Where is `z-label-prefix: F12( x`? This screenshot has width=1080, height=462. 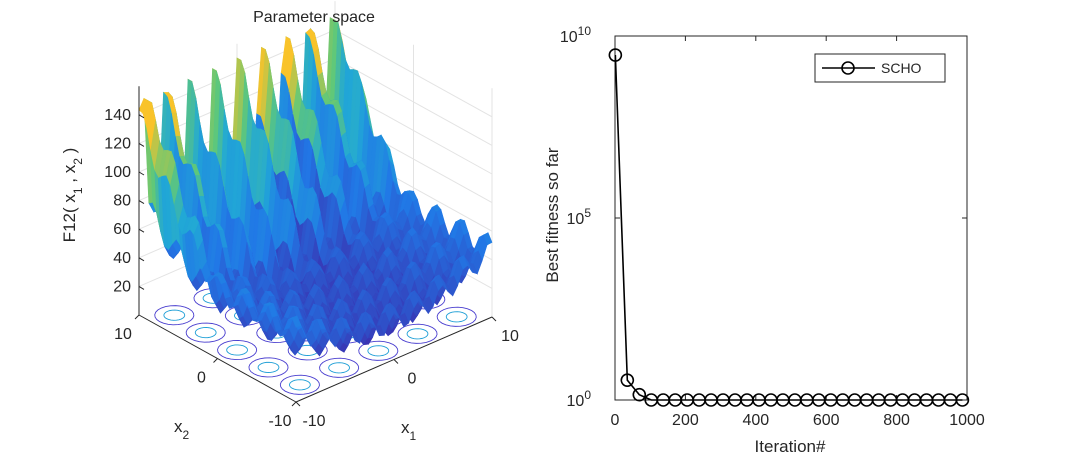 z-label-prefix: F12( x is located at coordinates (69, 218).